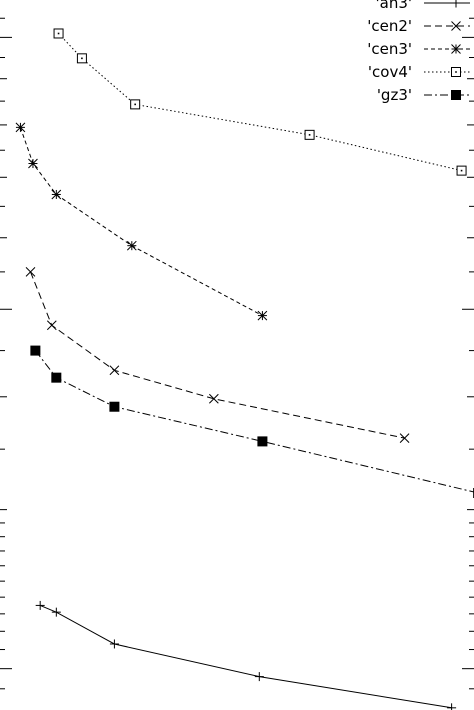 Image resolution: width=474 pixels, height=710 pixels. I want to click on legend-item-ah3: 'ah3', so click(423, 6).